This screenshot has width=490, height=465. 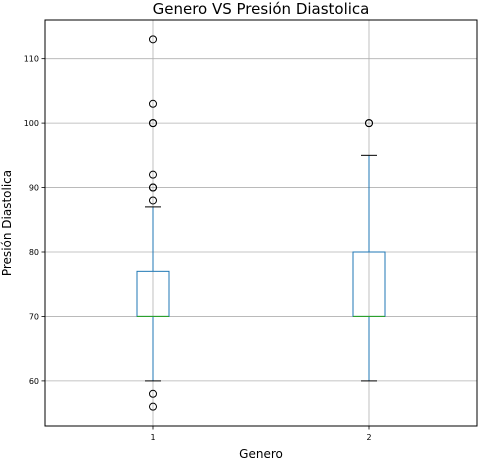 I want to click on chart-title: Genero VS Presión Diastolica, so click(x=261, y=9).